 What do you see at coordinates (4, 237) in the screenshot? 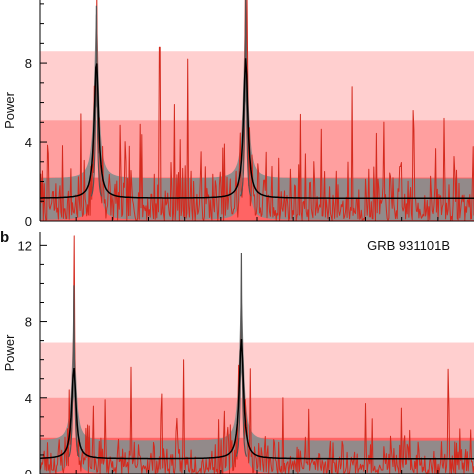
I see `panel-letter: b` at bounding box center [4, 237].